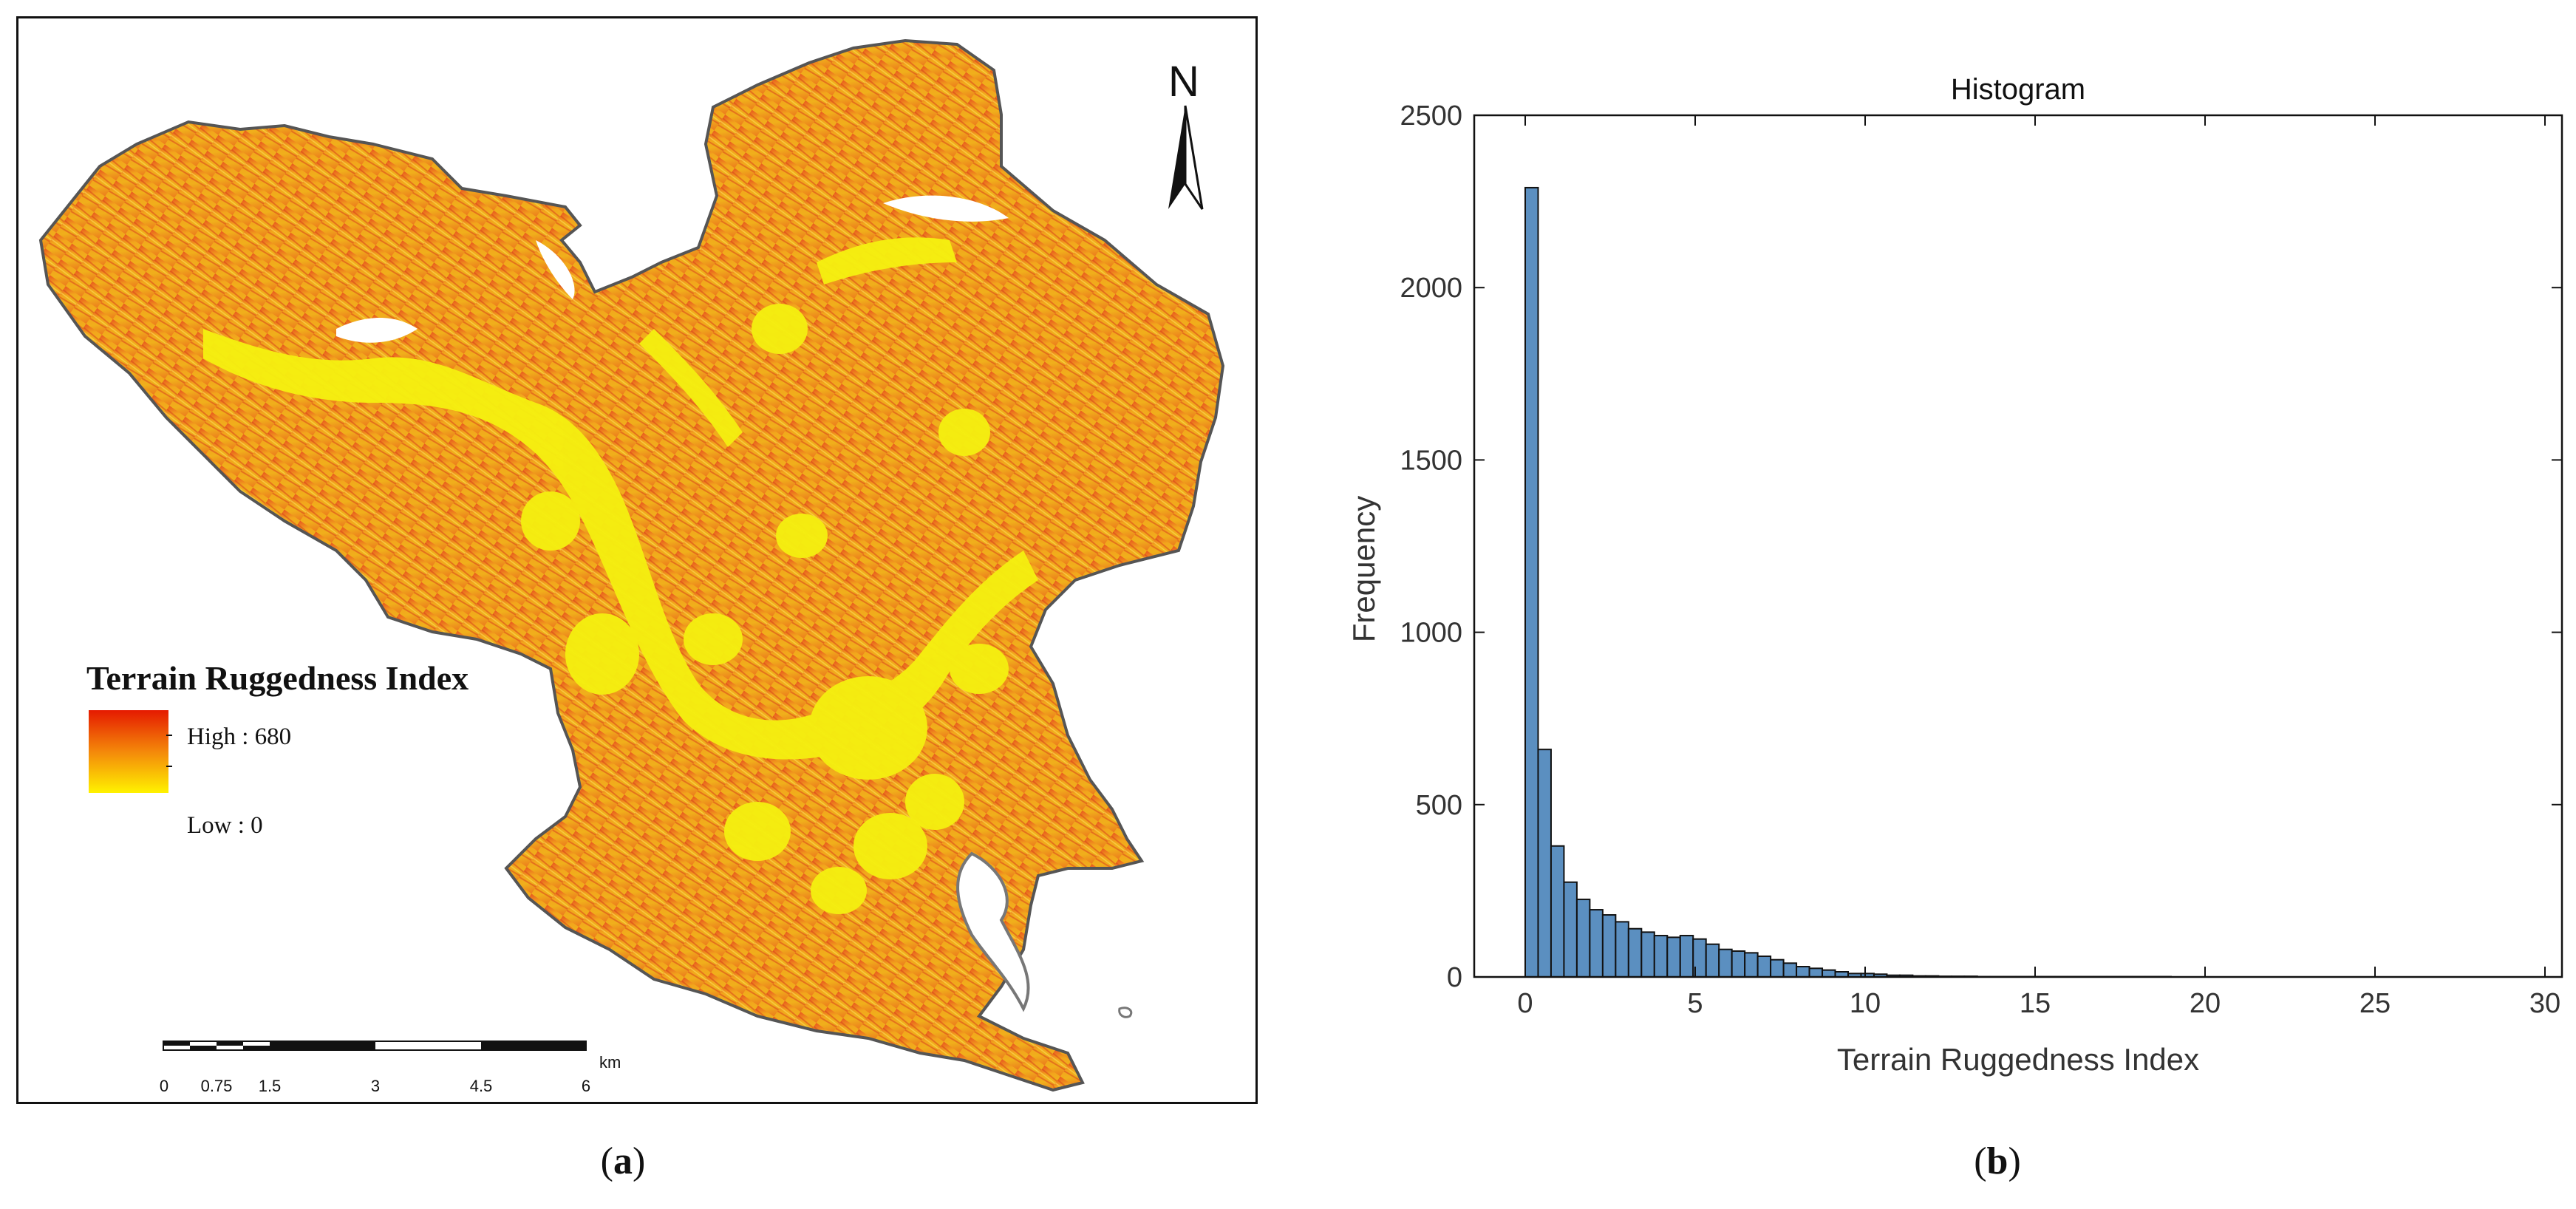 This screenshot has width=2576, height=1209. What do you see at coordinates (1363, 569) in the screenshot?
I see `y-axis-label: Frequency` at bounding box center [1363, 569].